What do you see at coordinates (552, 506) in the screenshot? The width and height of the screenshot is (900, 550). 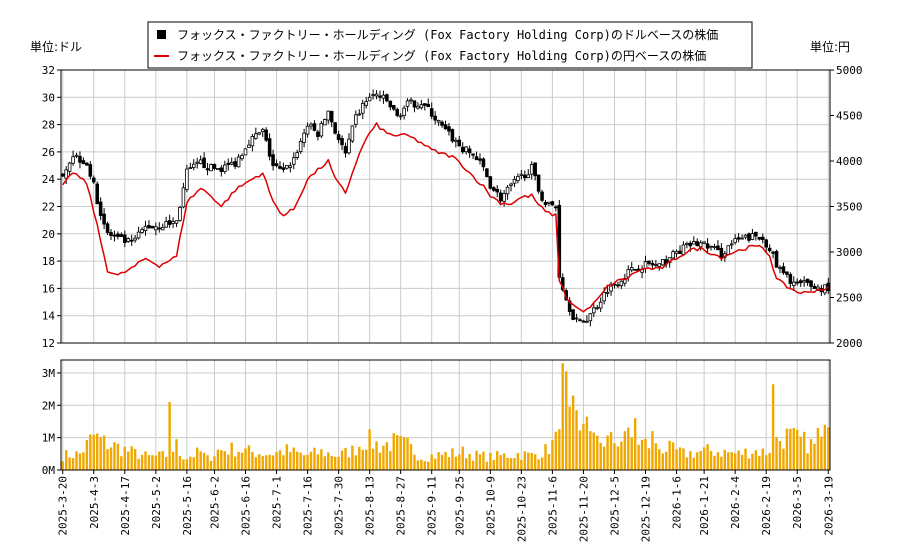 I see `date-tick-label: 2025-11-6` at bounding box center [552, 506].